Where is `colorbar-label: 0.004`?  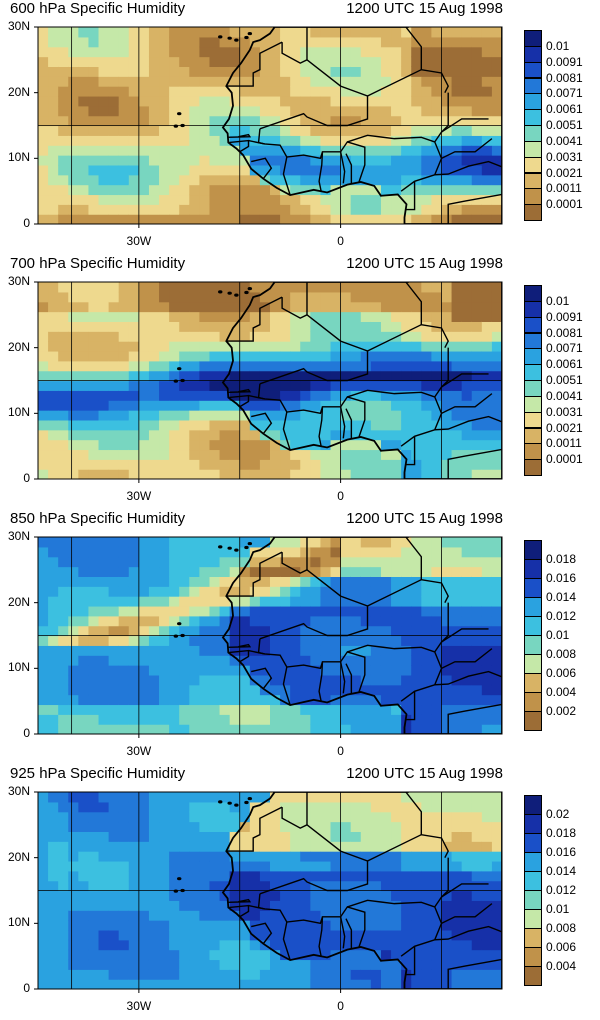 colorbar-label: 0.004 is located at coordinates (561, 692).